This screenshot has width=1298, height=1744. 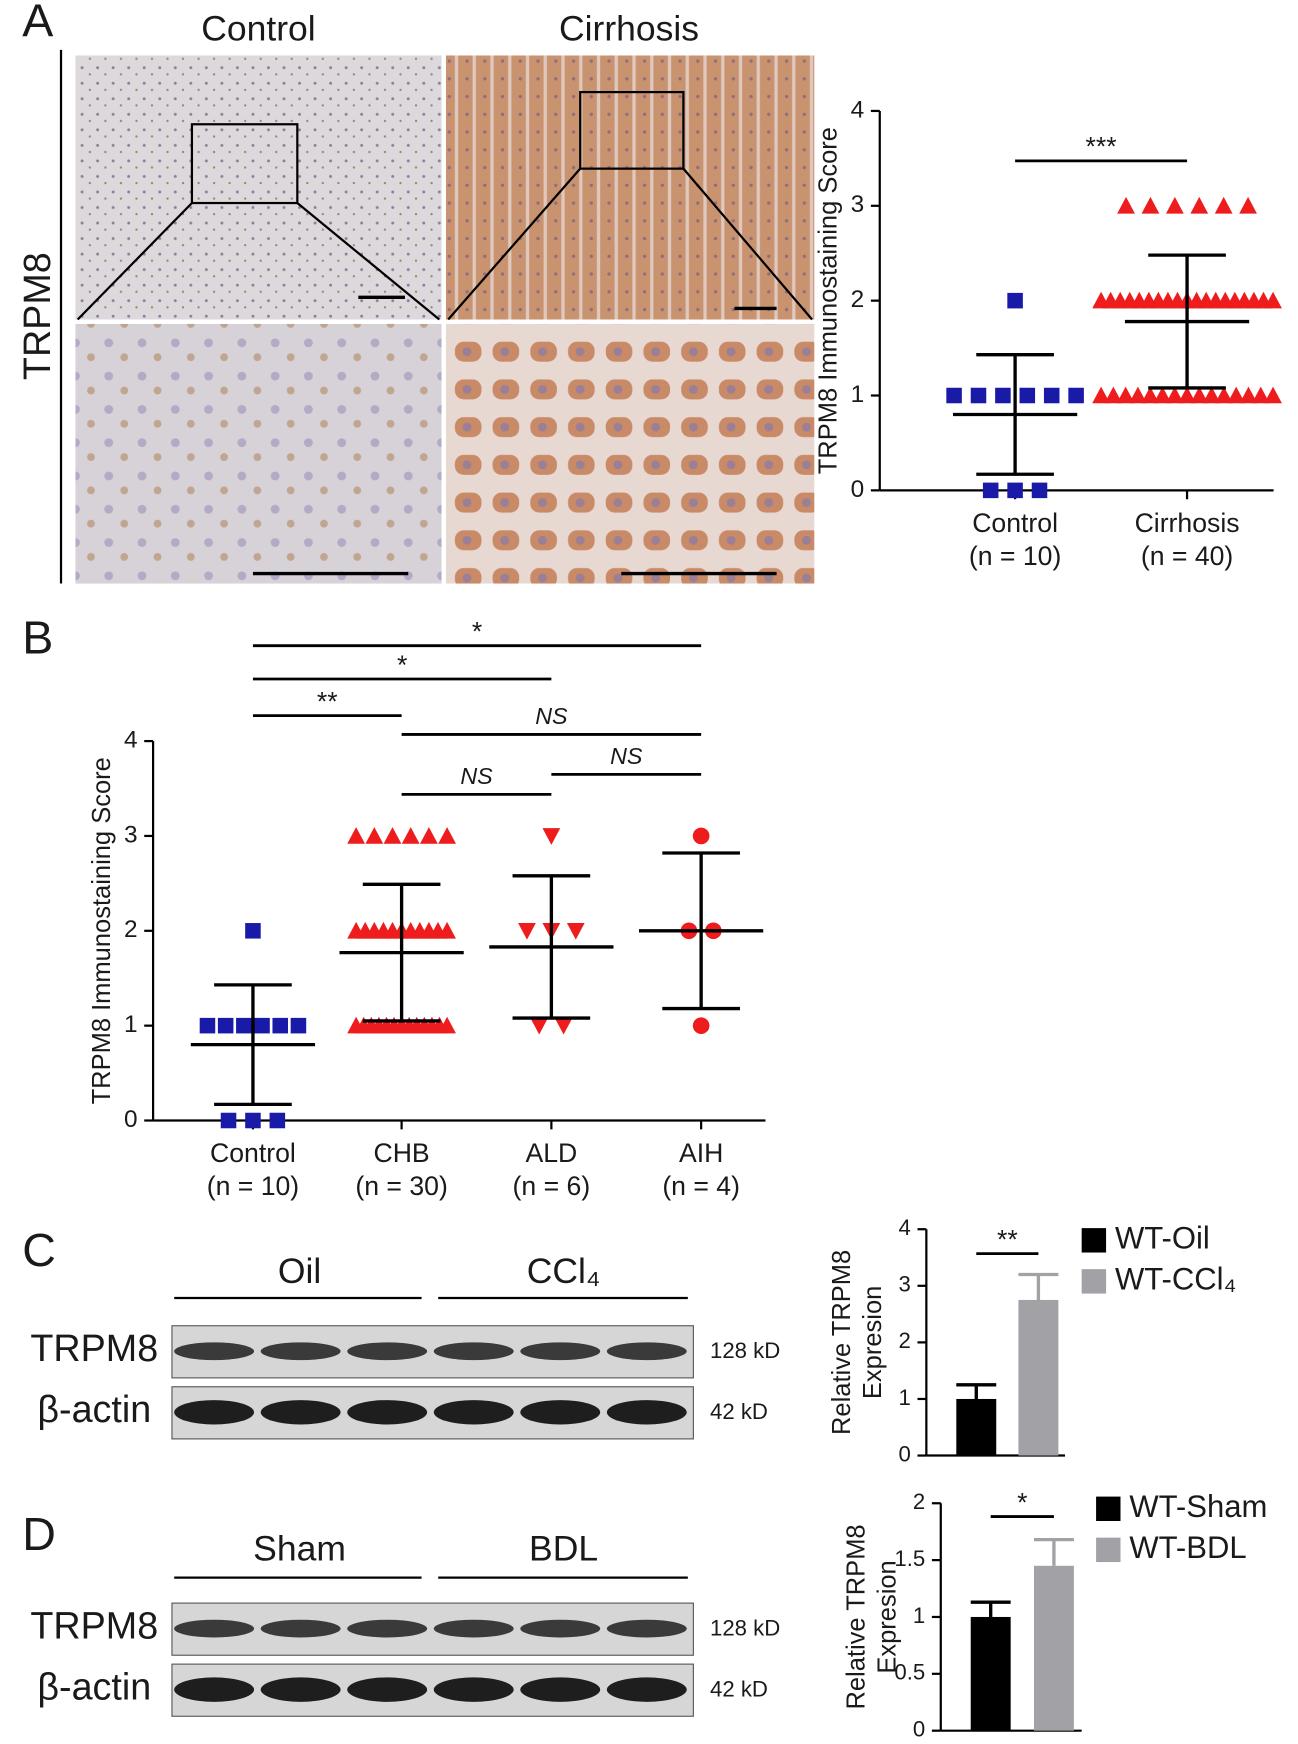 I want to click on n-label: (n = 4), so click(x=701, y=1186).